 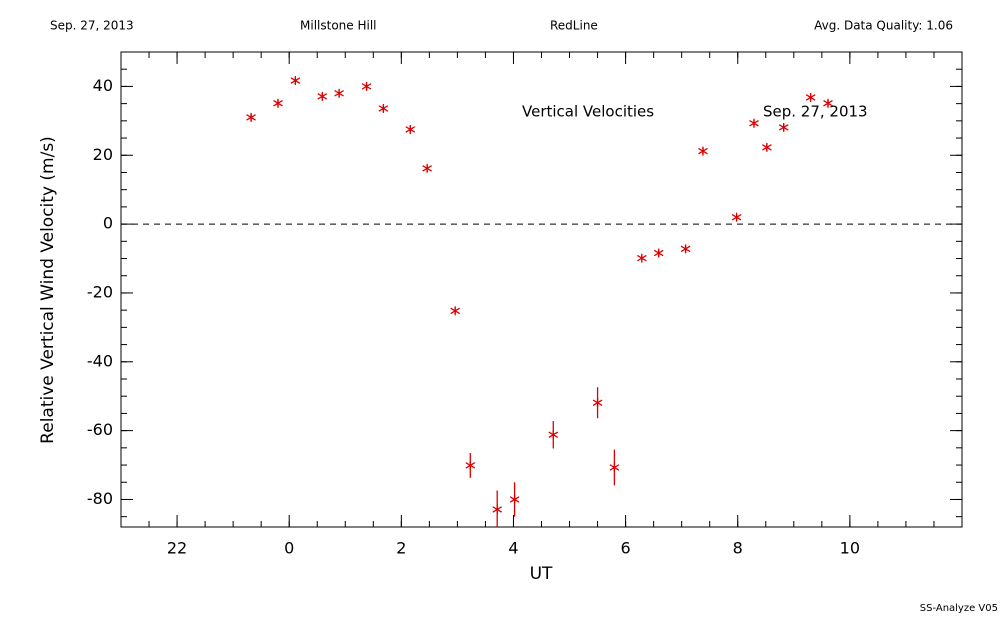 What do you see at coordinates (574, 26) in the screenshot?
I see `header-line: RedLine` at bounding box center [574, 26].